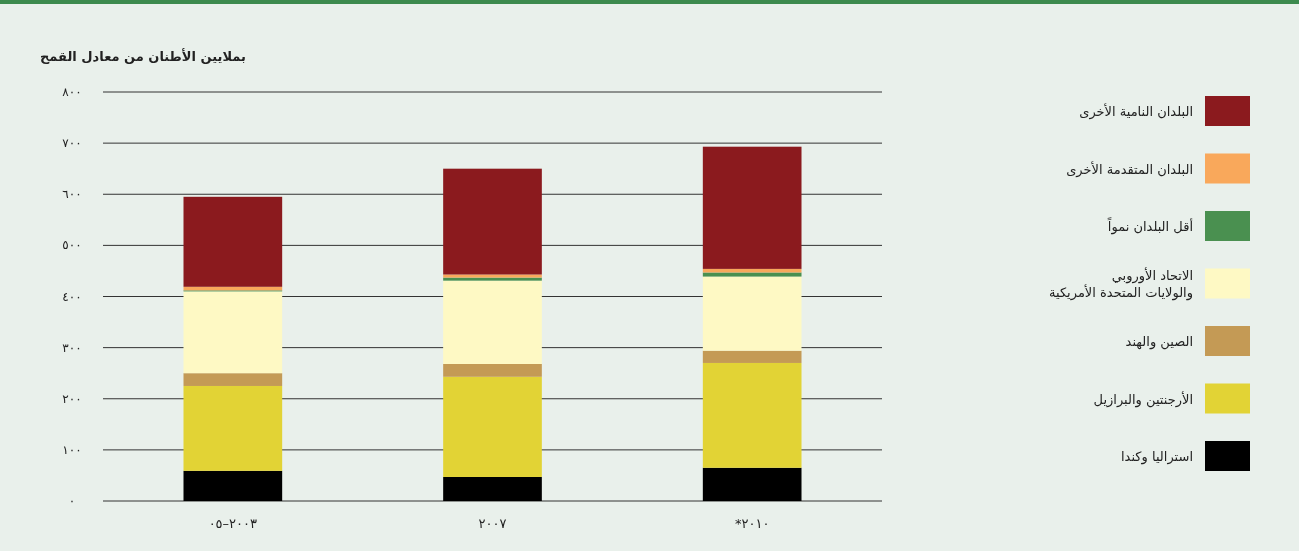 The width and height of the screenshot is (1299, 551). What do you see at coordinates (72, 194) in the screenshot?
I see `y-tick-label: ٦٠٠` at bounding box center [72, 194].